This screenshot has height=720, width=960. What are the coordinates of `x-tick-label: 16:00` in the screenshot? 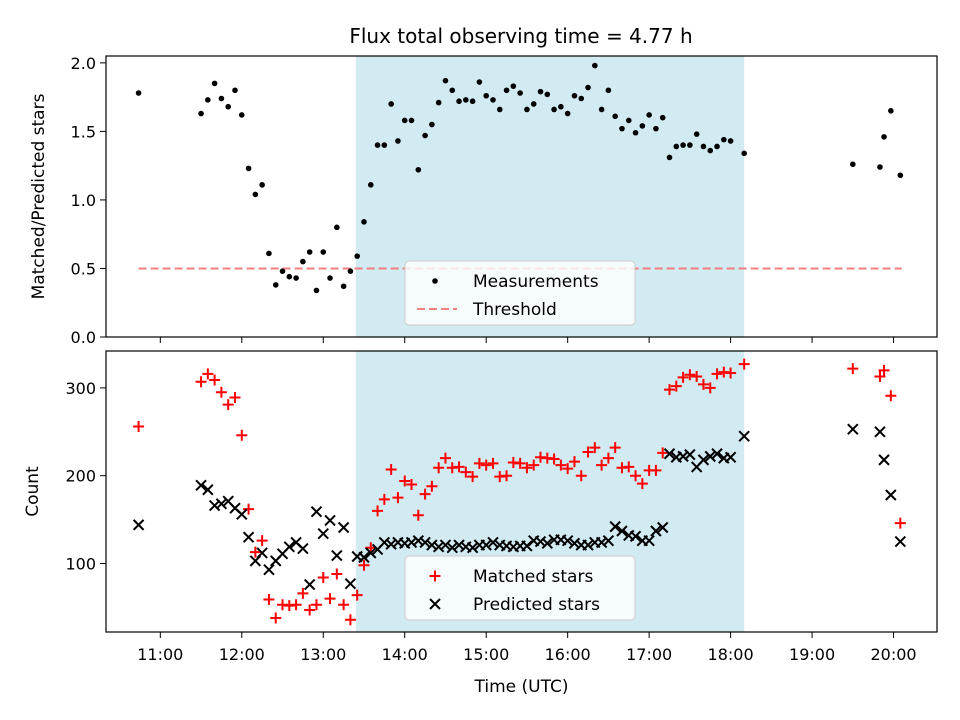 It's located at (568, 654).